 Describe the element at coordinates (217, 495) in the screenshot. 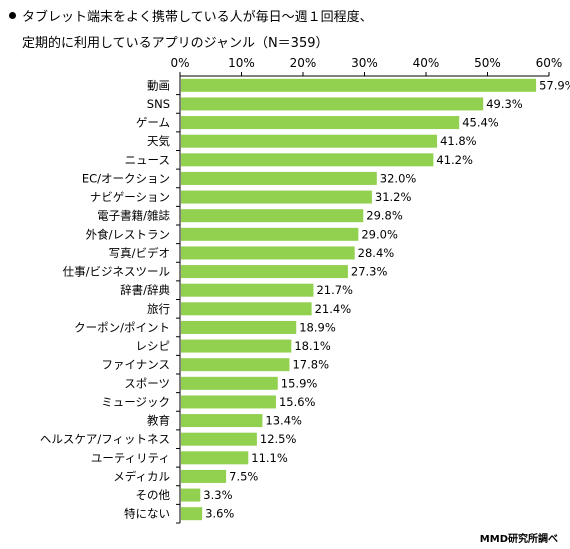

I see `value-label: 3.3%` at that location.